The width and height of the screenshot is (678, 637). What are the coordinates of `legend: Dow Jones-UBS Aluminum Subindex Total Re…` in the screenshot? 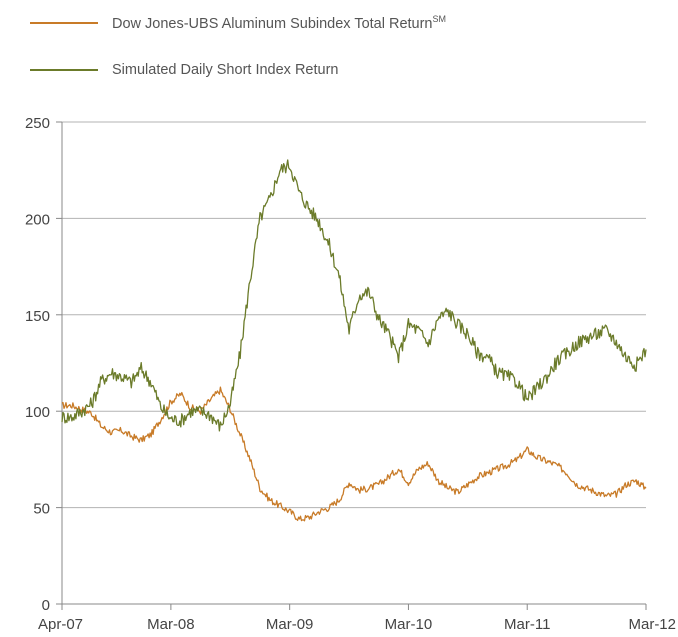 It's located at (339, 45).